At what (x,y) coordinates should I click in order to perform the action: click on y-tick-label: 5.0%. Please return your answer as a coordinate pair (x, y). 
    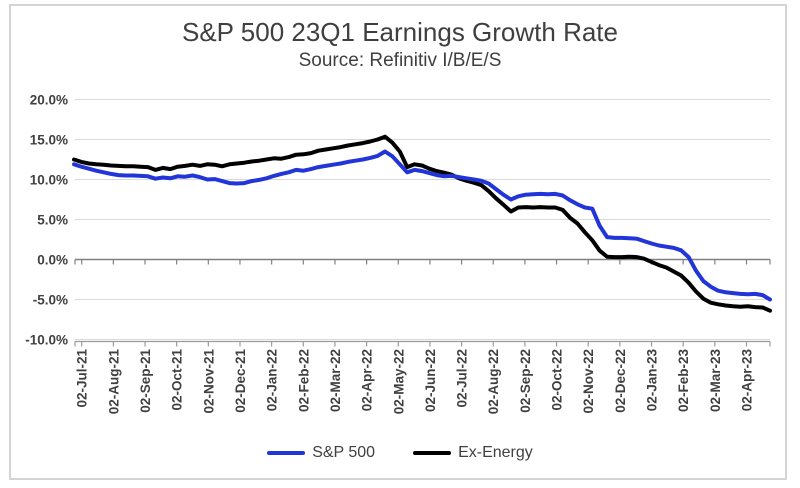
    Looking at the image, I should click on (52, 220).